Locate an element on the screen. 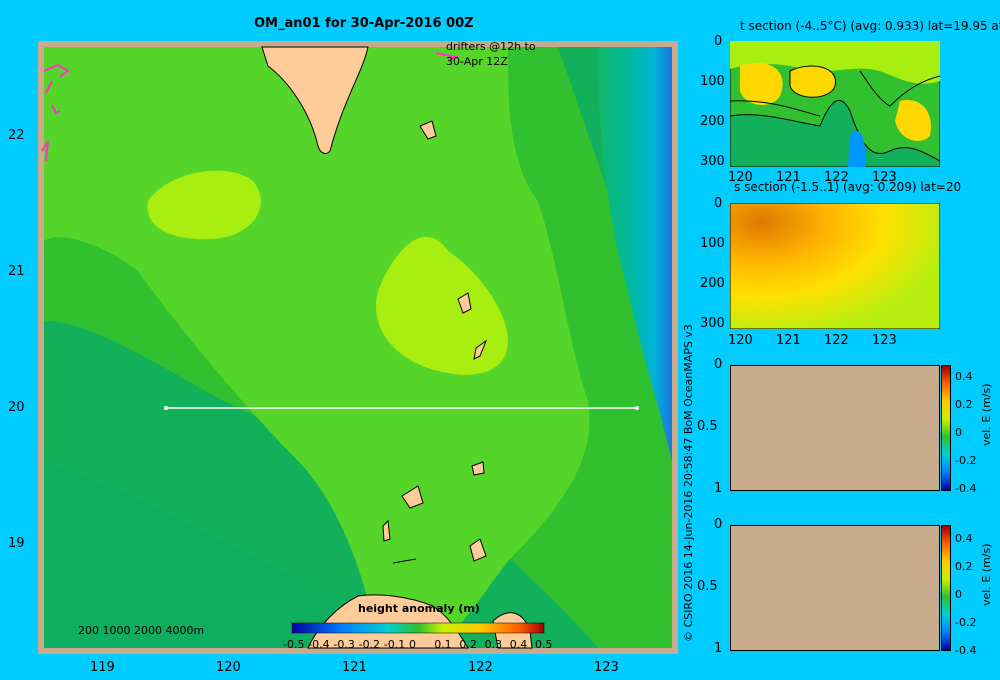 The image size is (1000, 680). velocity-1-y-tick: 0.5 is located at coordinates (707, 426).